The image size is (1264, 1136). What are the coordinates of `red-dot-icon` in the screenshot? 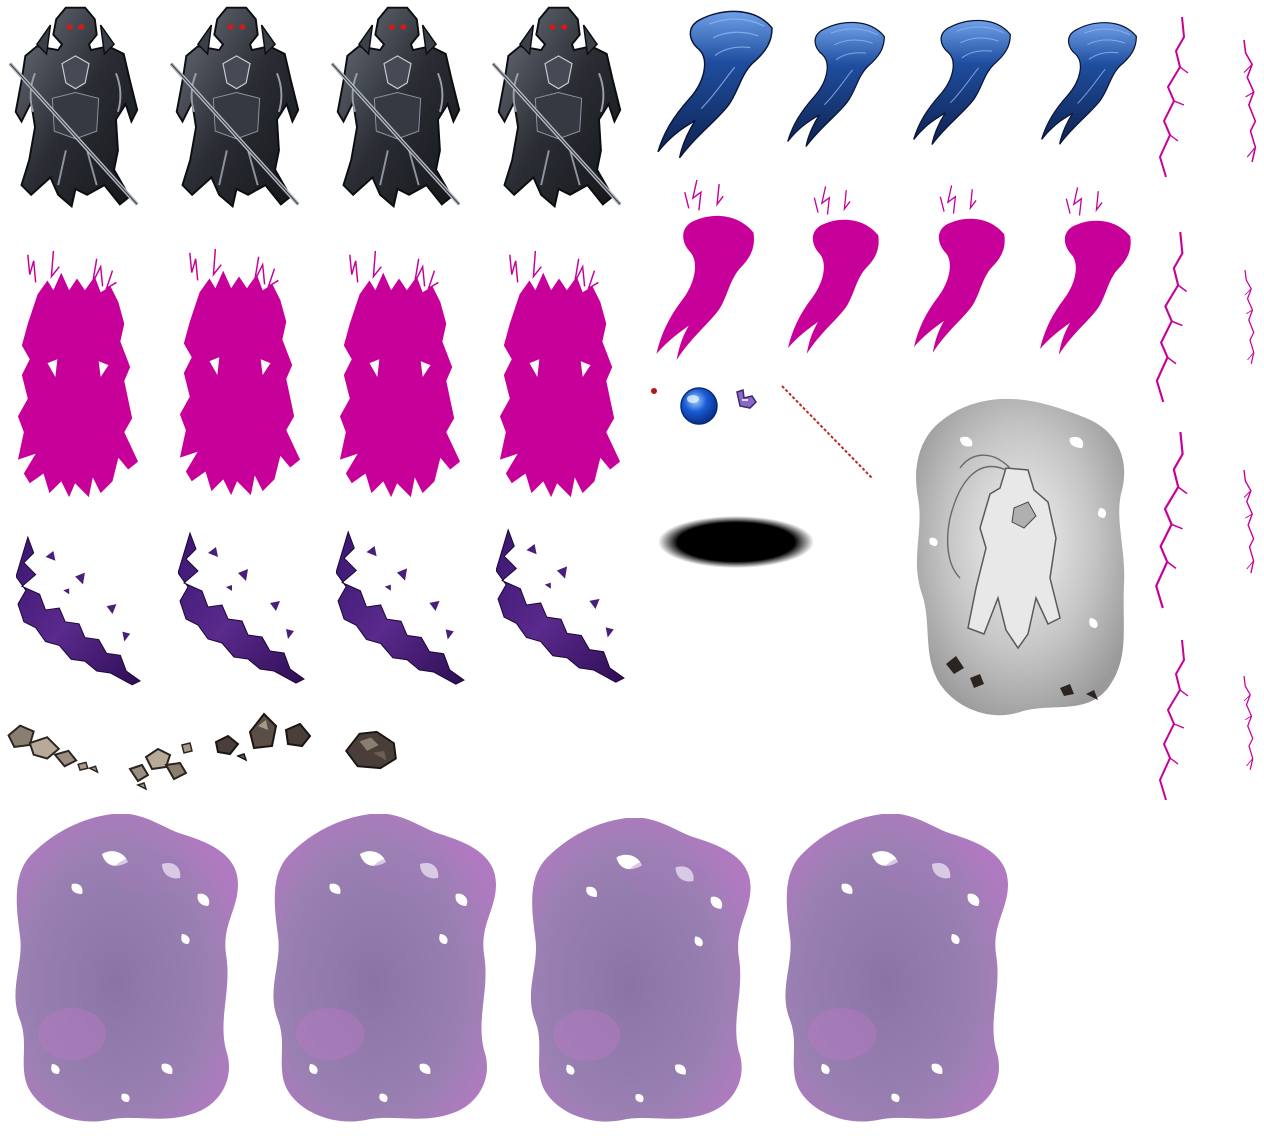 It's located at (654, 391).